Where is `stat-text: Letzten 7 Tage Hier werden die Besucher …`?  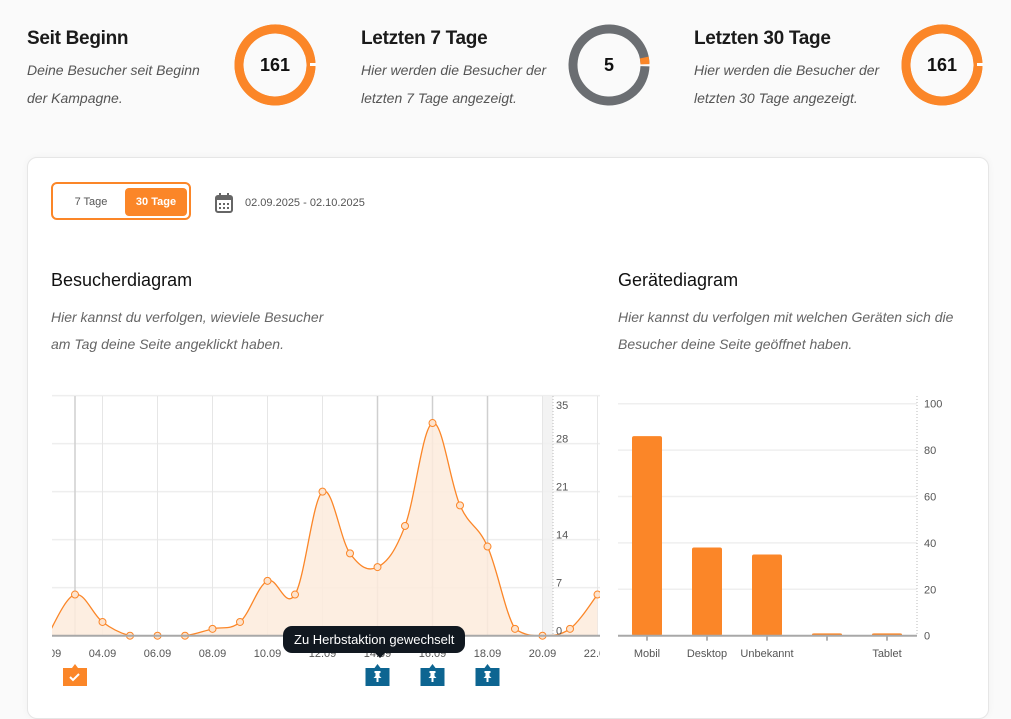 stat-text: Letzten 7 Tage Hier werden die Besucher … is located at coordinates (456, 70).